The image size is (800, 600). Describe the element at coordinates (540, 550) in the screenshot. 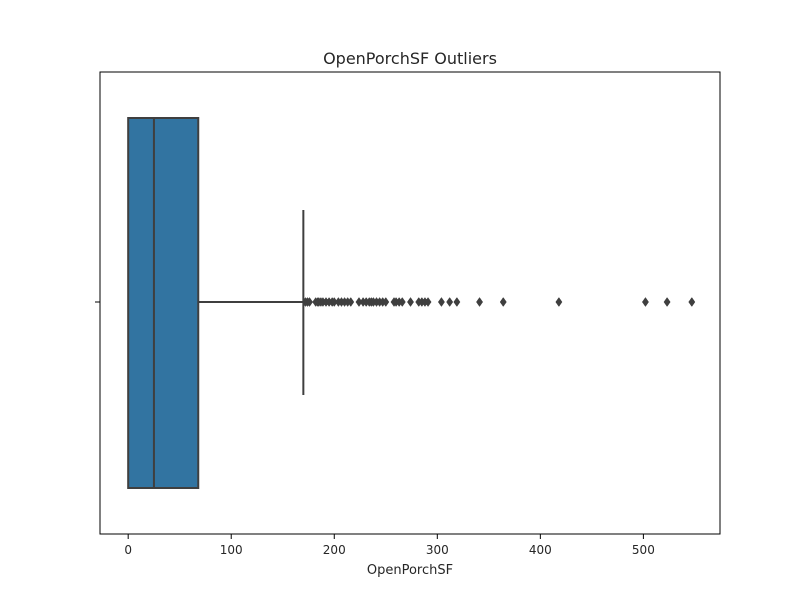

I see `x-tick-label: 400` at that location.